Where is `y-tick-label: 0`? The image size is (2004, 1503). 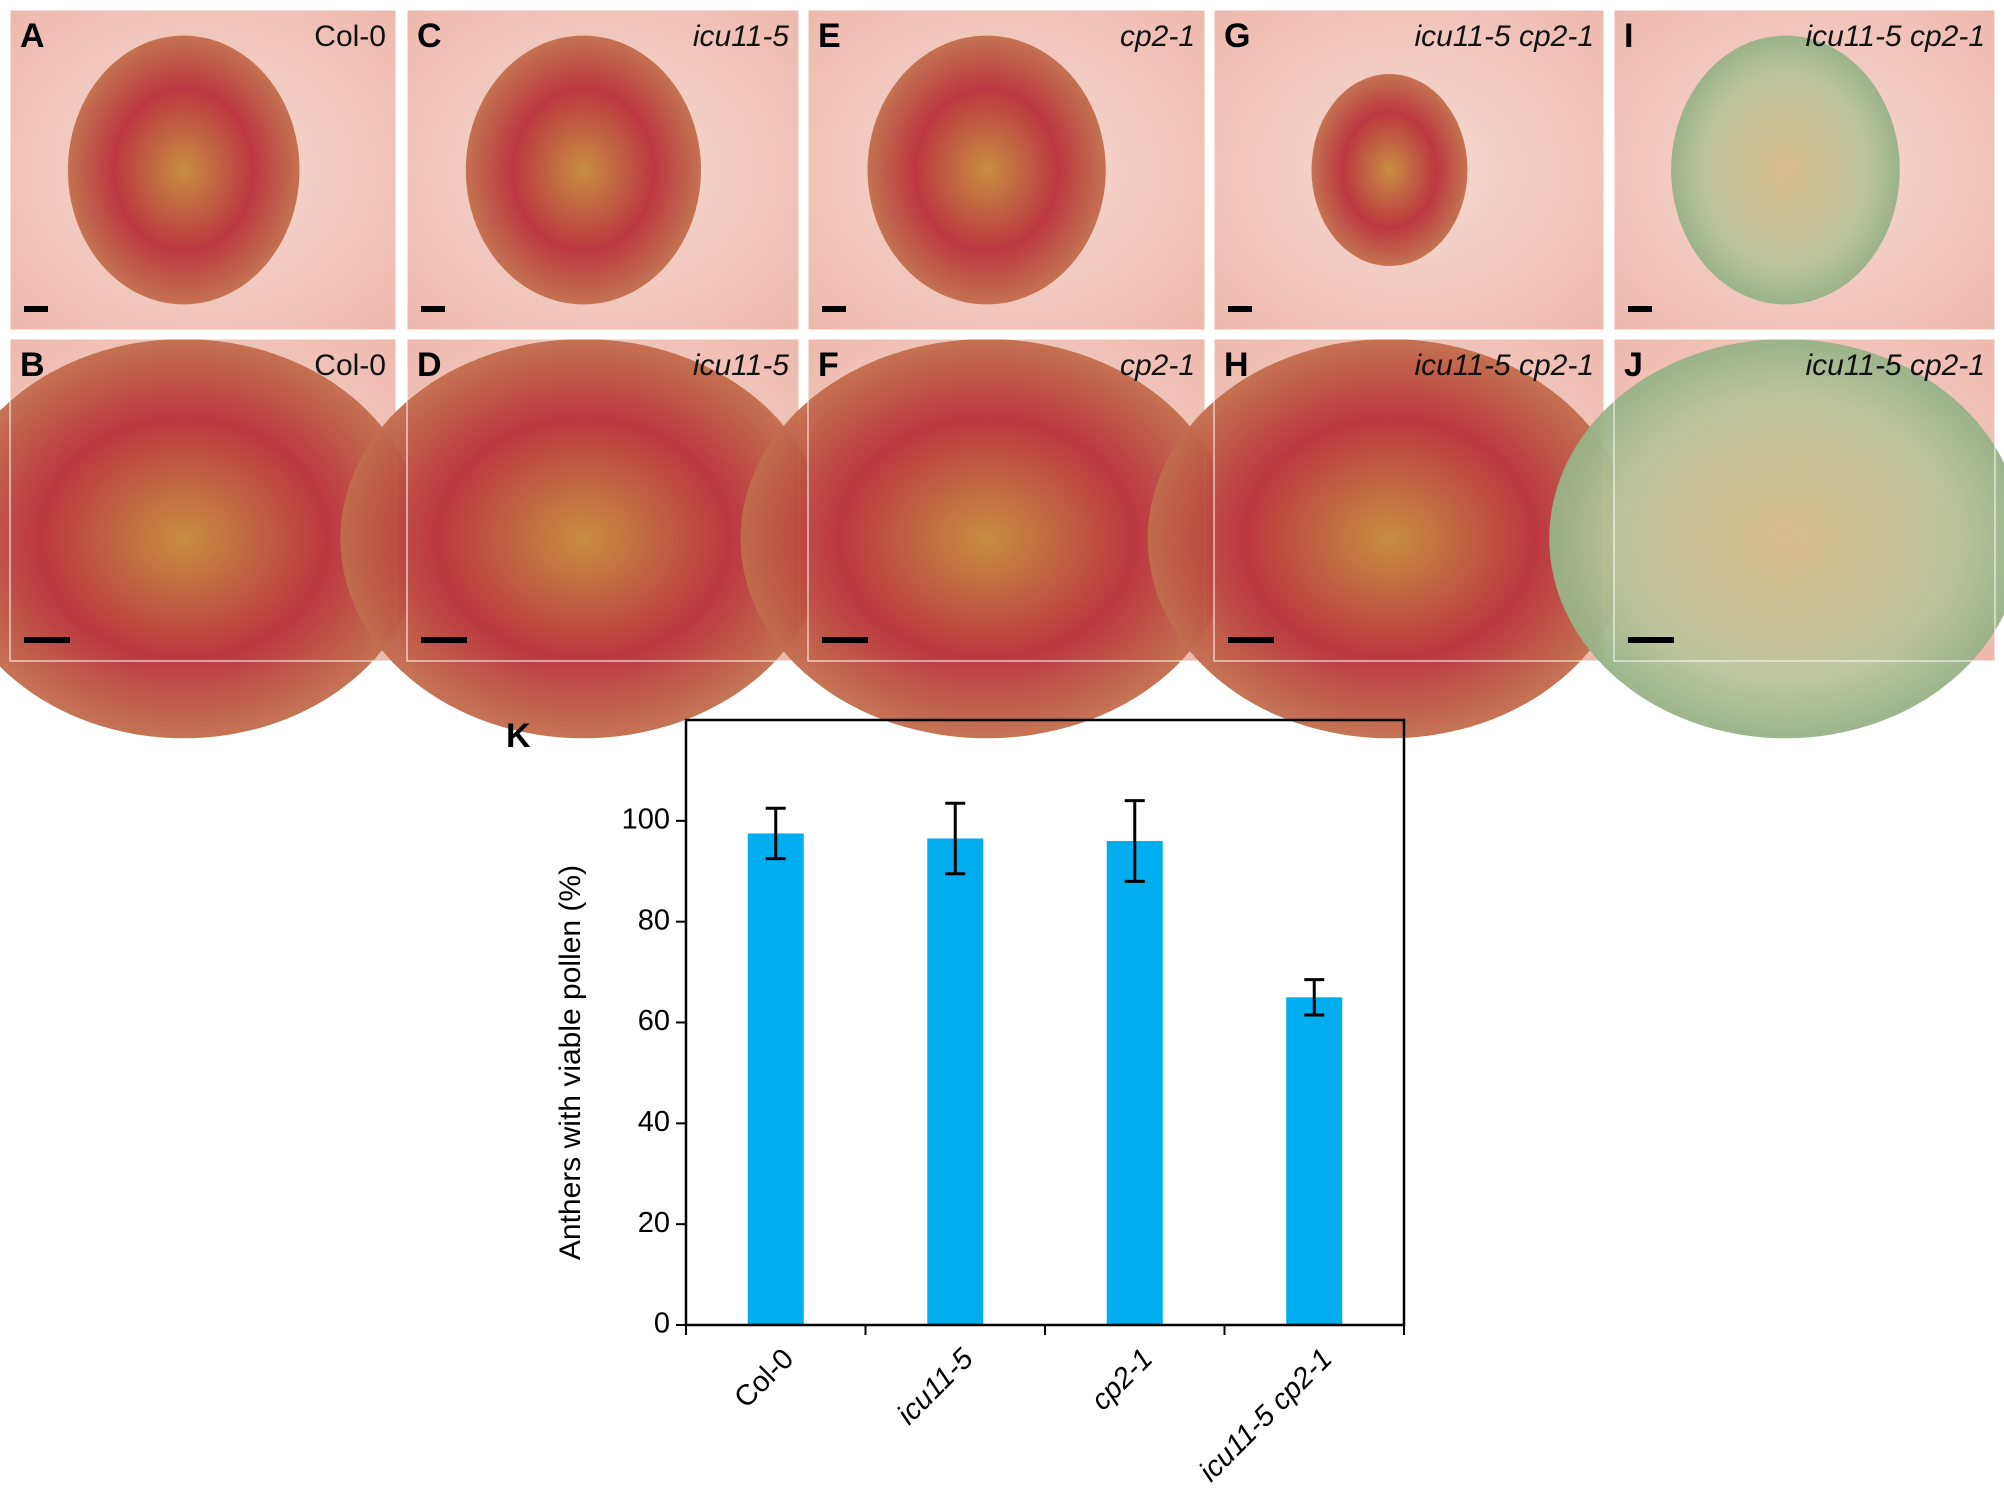 y-tick-label: 0 is located at coordinates (662, 1324).